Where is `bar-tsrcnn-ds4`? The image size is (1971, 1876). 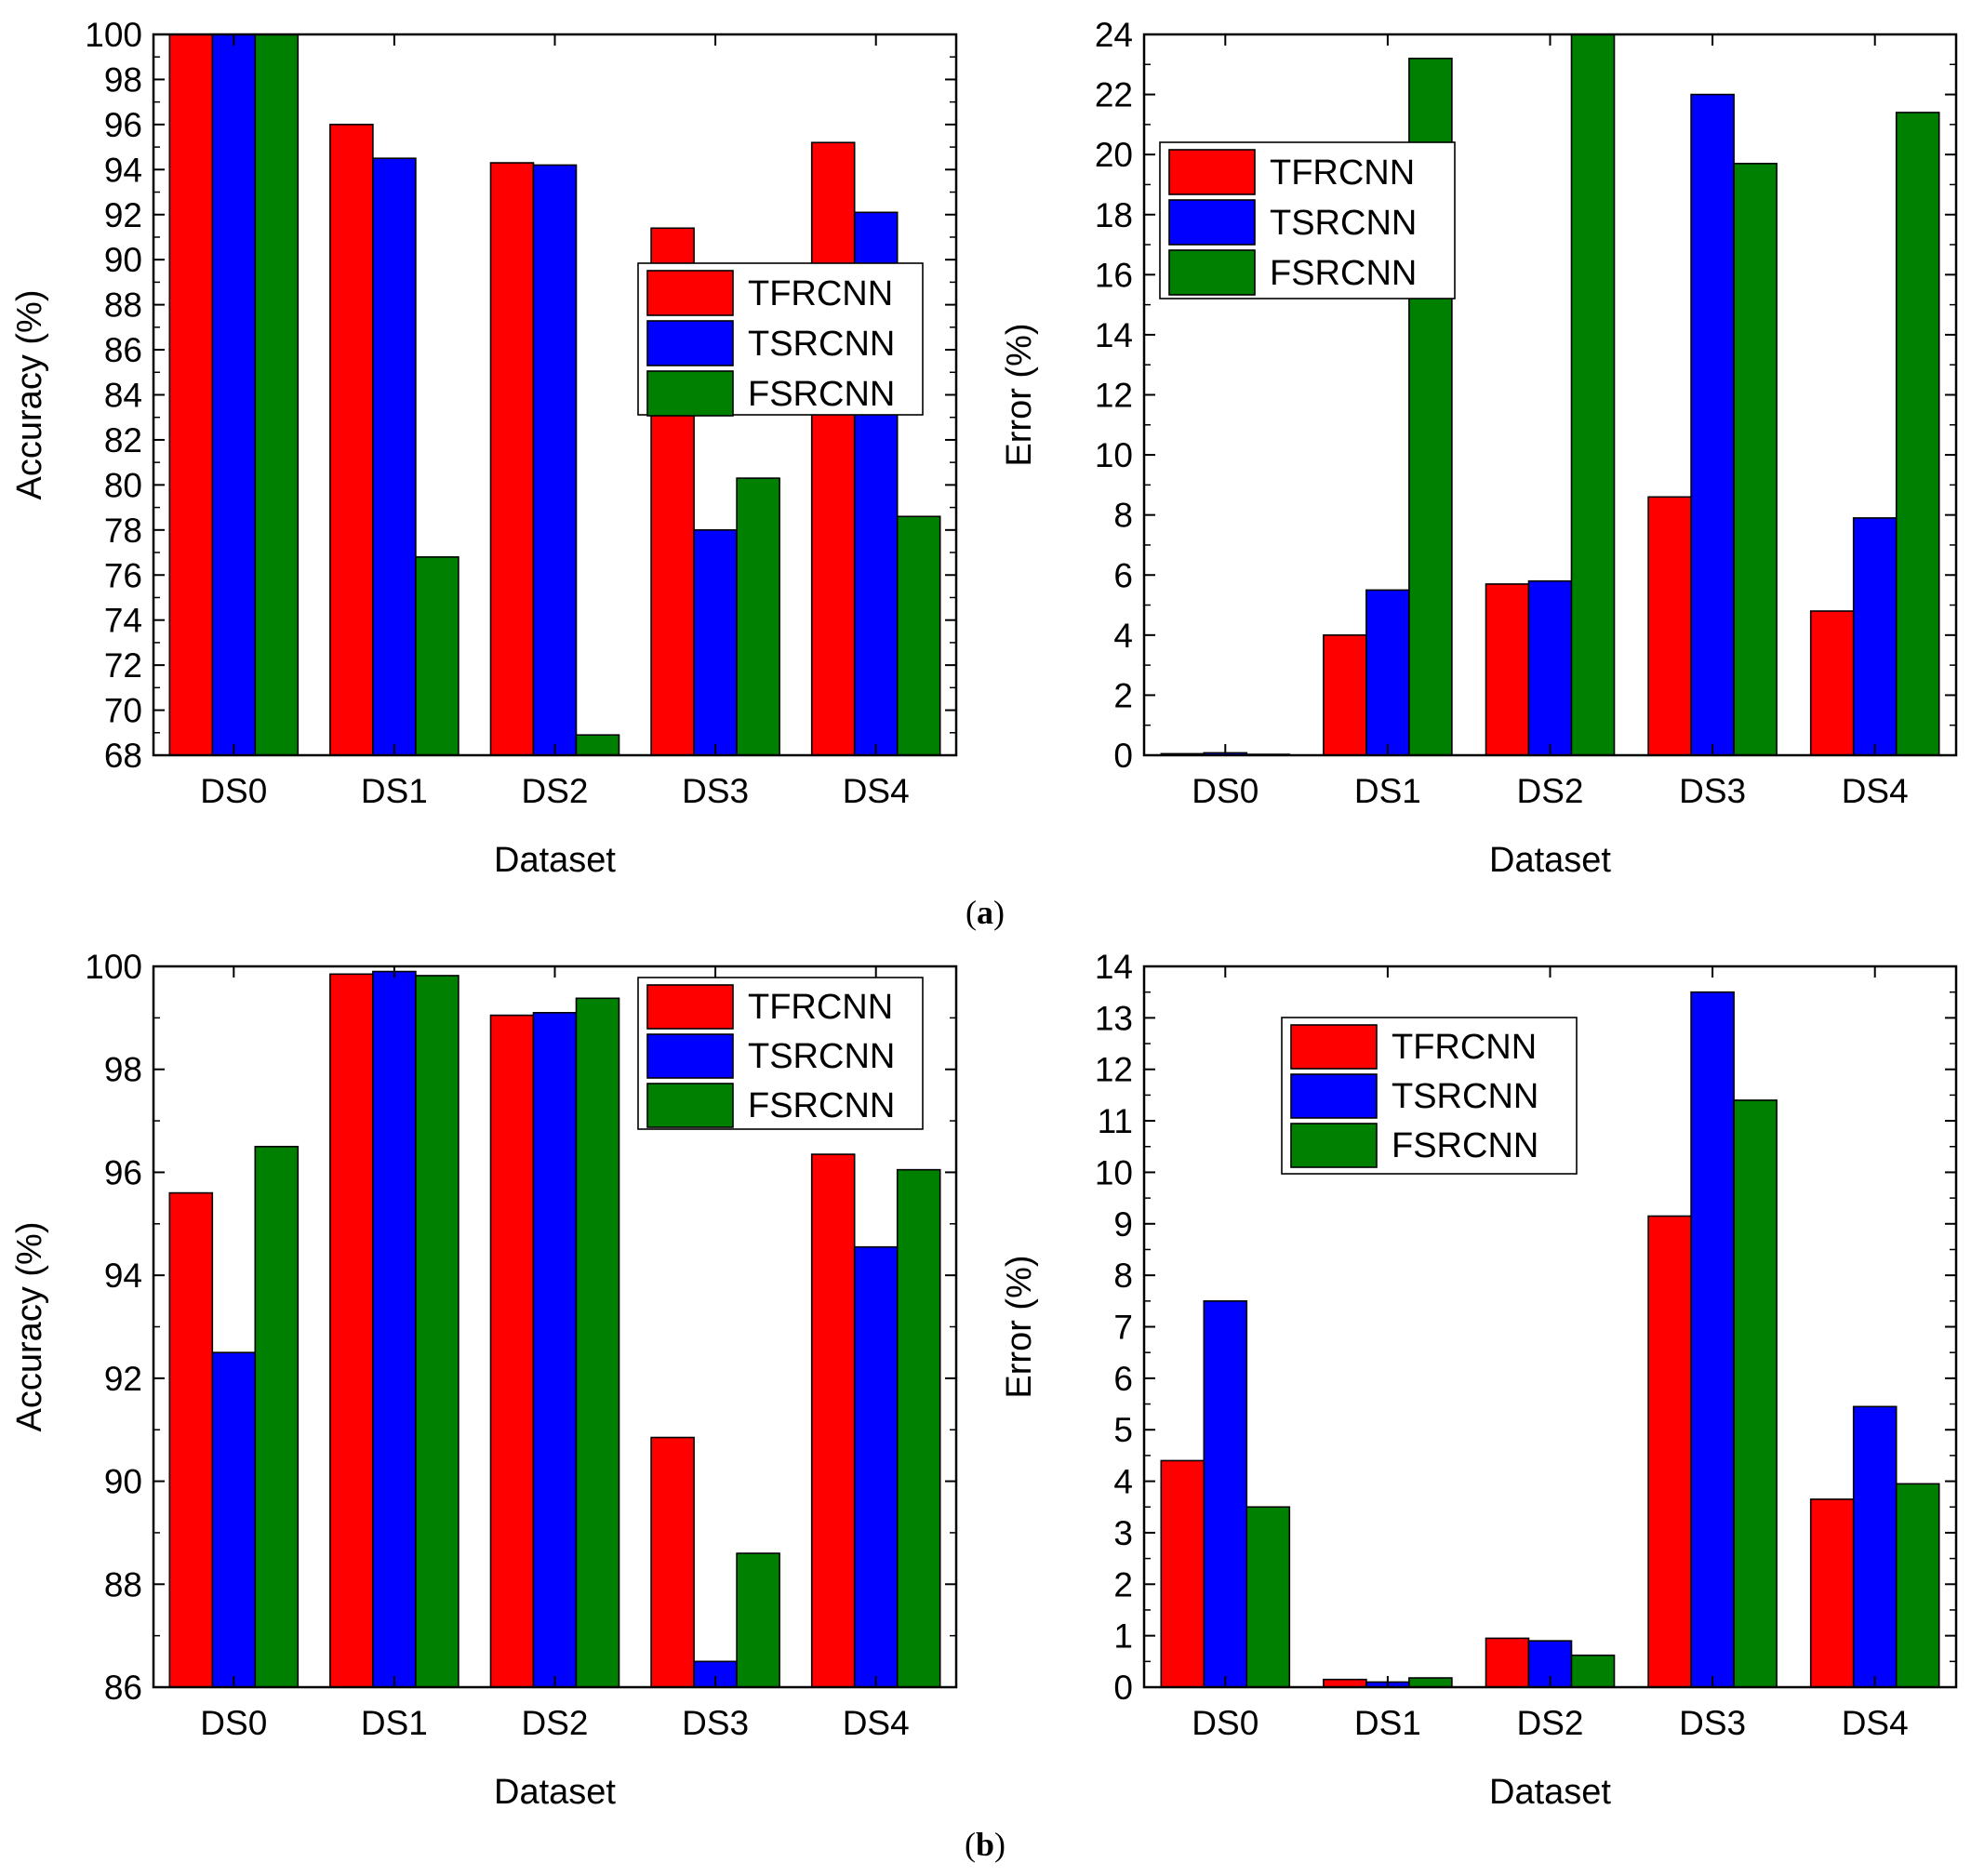
bar-tsrcnn-ds4 is located at coordinates (1875, 1546).